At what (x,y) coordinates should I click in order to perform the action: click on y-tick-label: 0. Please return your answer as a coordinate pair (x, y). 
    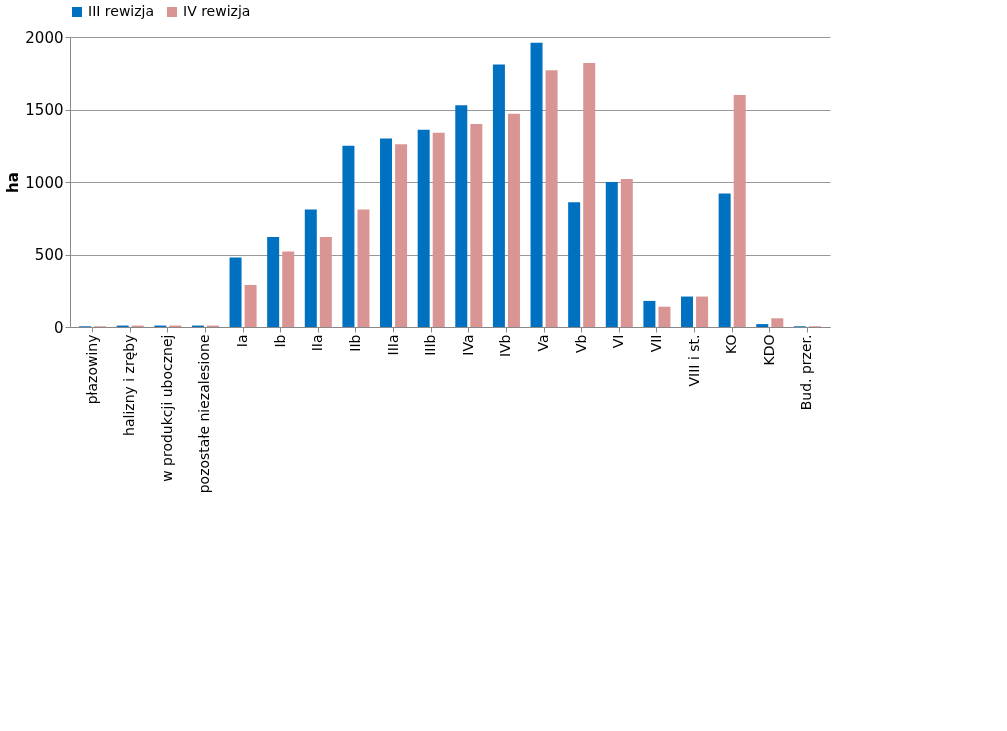
    Looking at the image, I should click on (58, 327).